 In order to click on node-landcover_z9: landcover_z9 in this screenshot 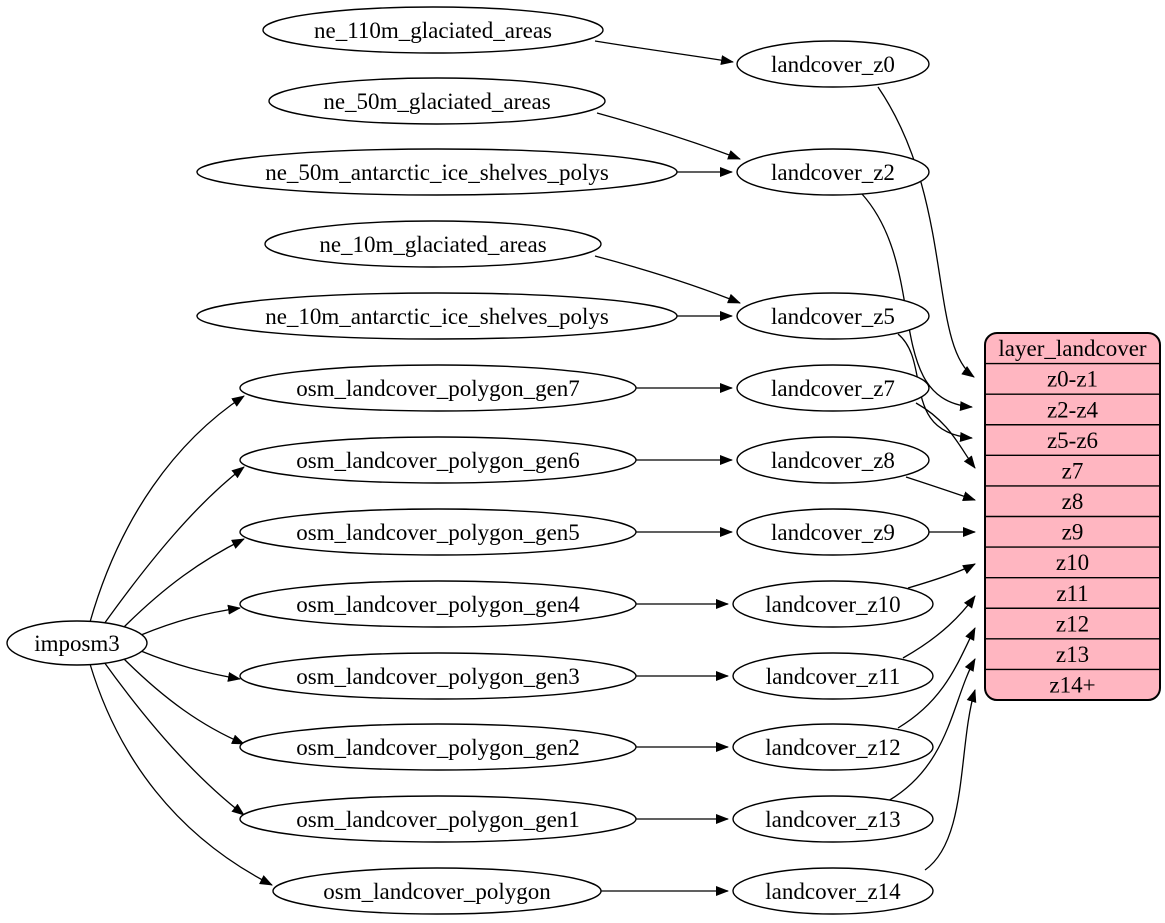, I will do `click(833, 532)`.